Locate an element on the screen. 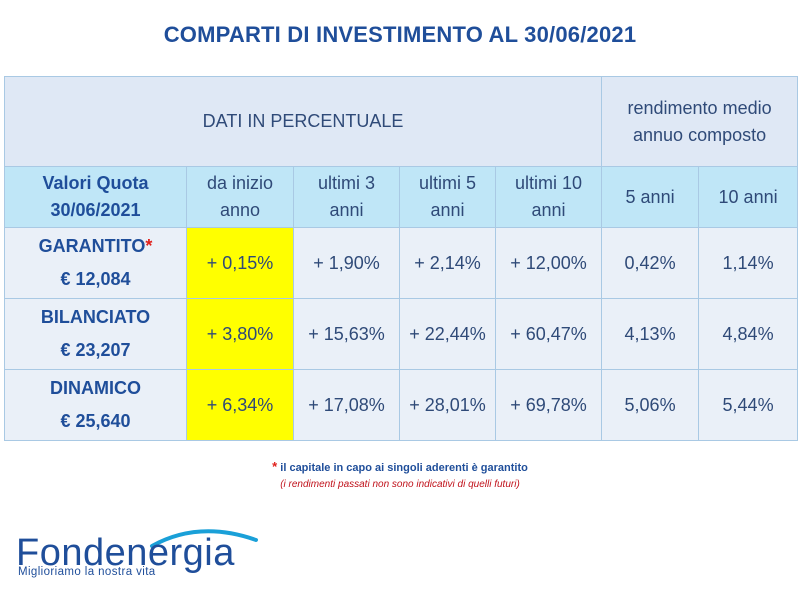 Image resolution: width=800 pixels, height=590 pixels. cell-10y: + 12,00% is located at coordinates (548, 263).